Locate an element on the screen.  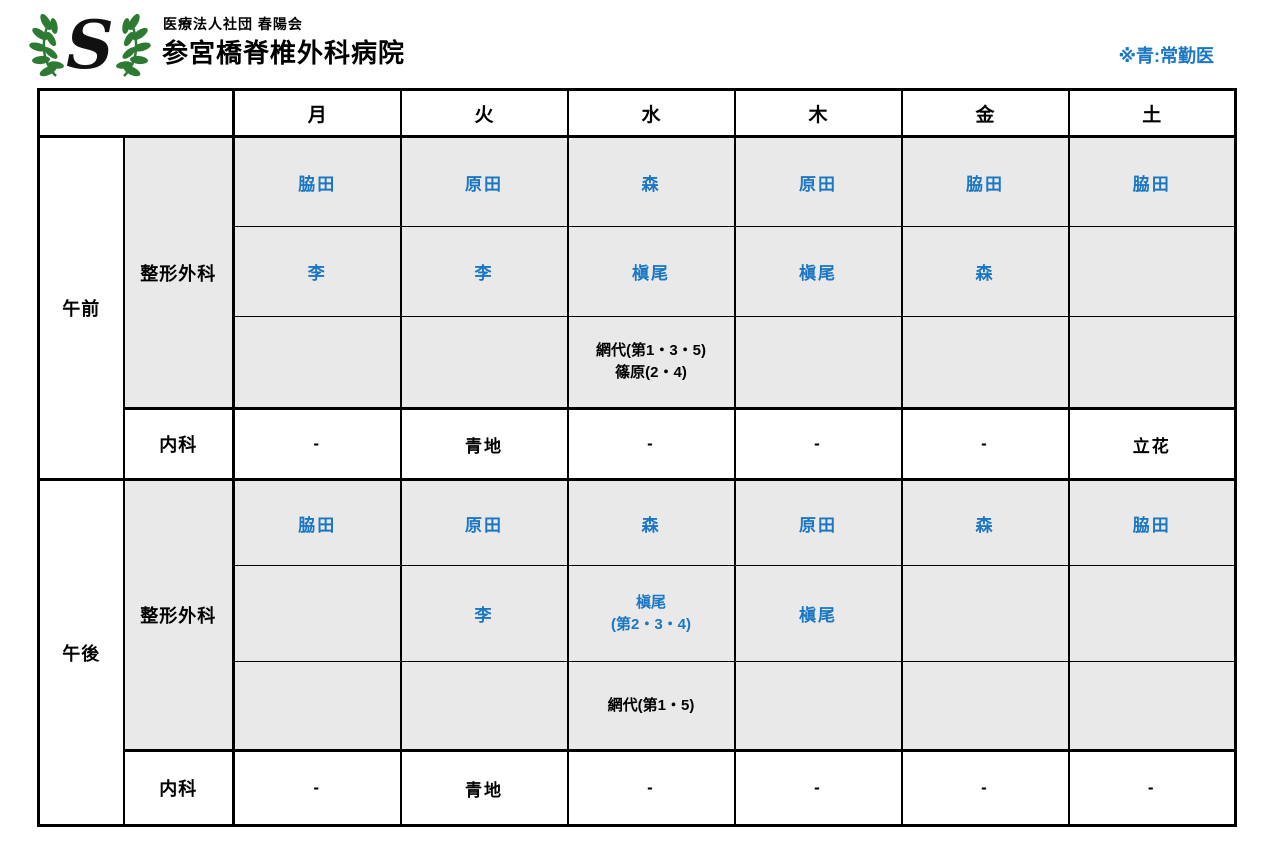
logo-letter-s: S is located at coordinates (90, 44).